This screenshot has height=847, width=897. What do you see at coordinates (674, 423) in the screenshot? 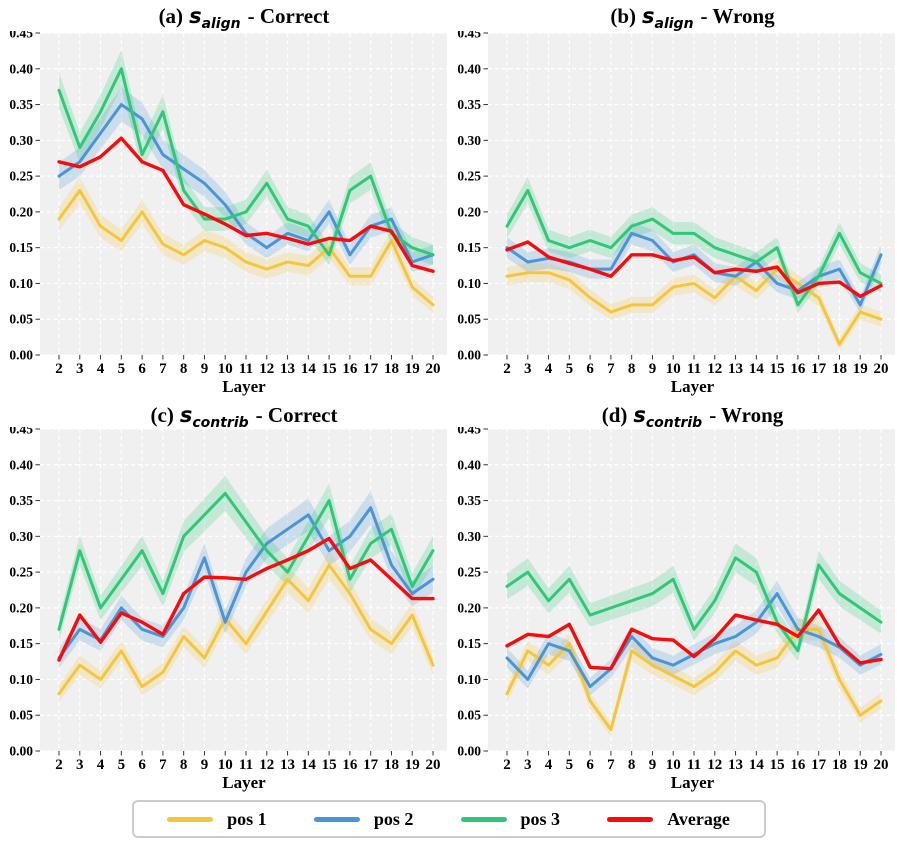
I see `panel-d-title-subscript: contrib` at bounding box center [674, 423].